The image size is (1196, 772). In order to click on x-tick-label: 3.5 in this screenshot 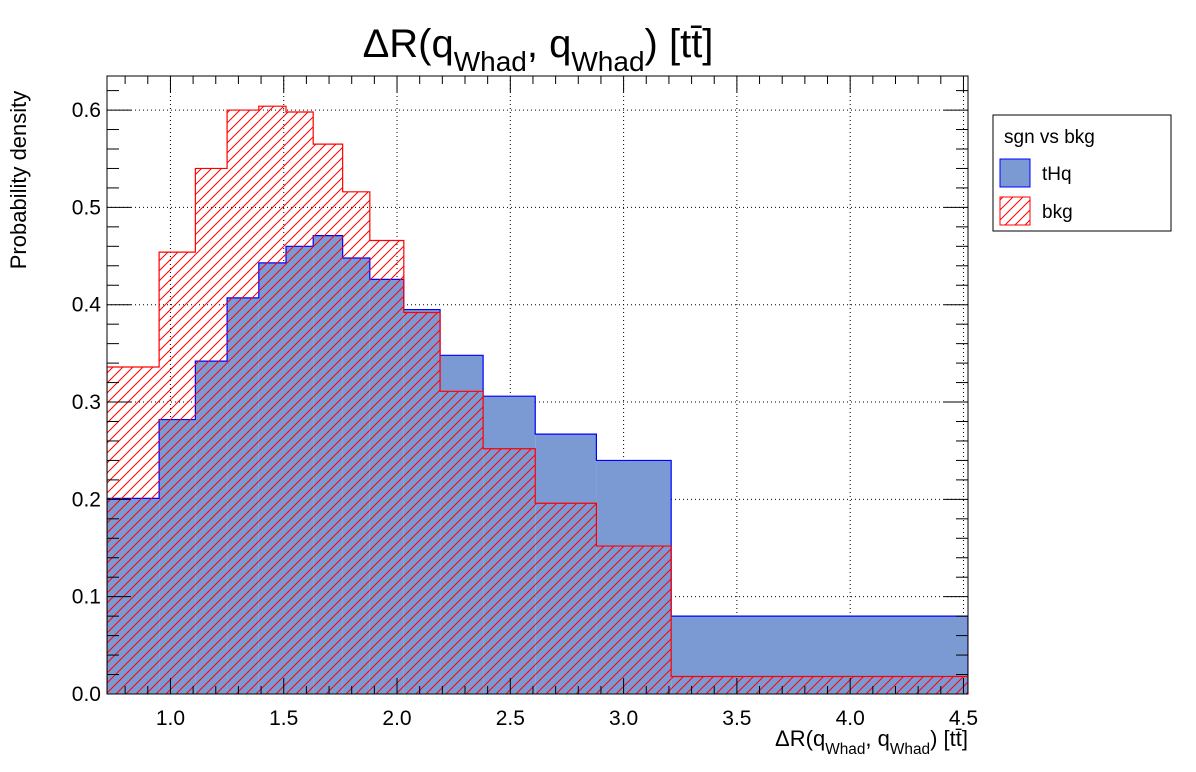, I will do `click(736, 718)`.